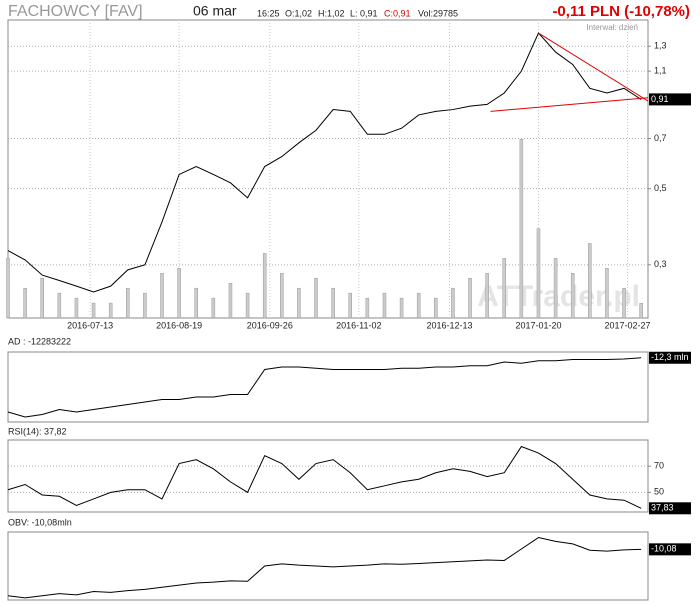  I want to click on x-tick-label: 2016-09-26, so click(270, 325).